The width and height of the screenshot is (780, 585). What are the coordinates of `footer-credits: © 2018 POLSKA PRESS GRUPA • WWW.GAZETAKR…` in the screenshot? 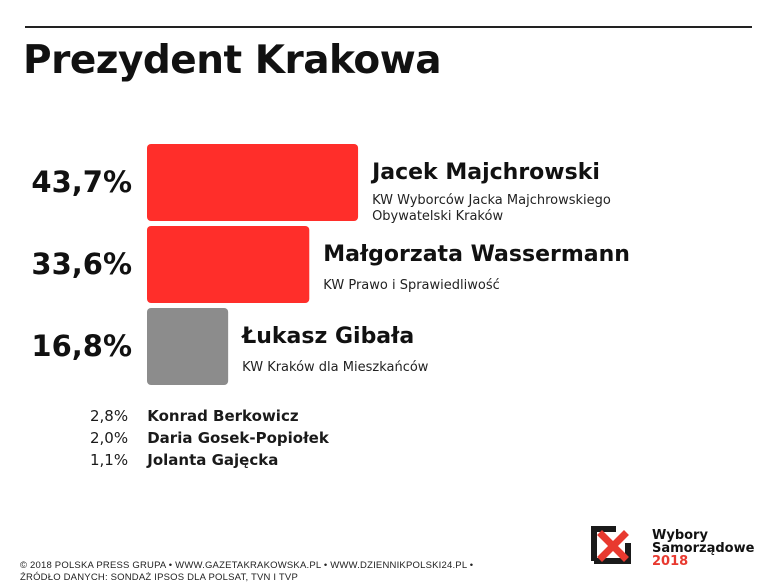 It's located at (246, 572).